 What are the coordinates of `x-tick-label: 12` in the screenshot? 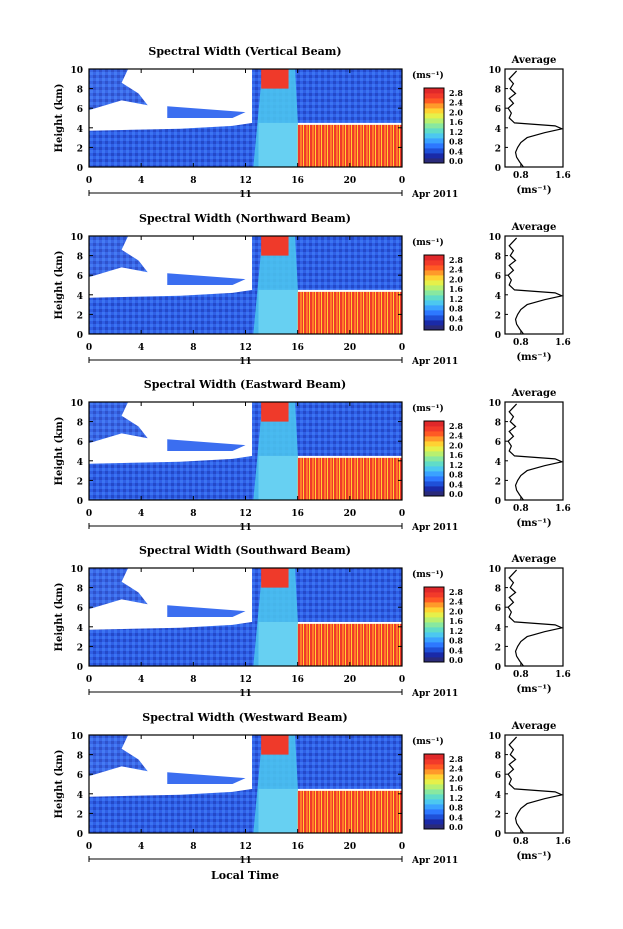 It's located at (245, 348).